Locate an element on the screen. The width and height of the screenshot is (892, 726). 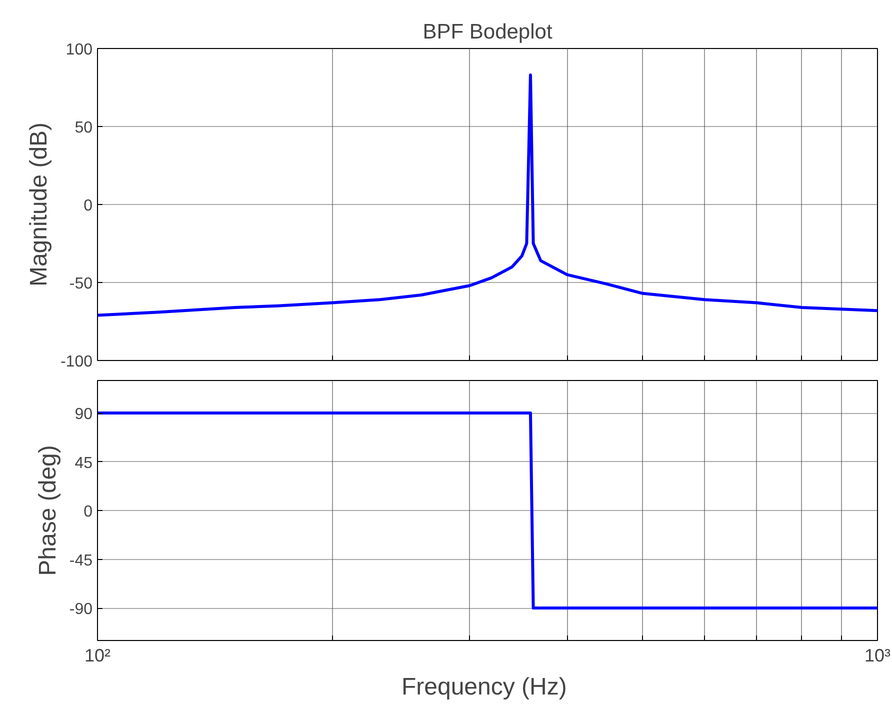
x-tick-label: 10³ is located at coordinates (877, 656).